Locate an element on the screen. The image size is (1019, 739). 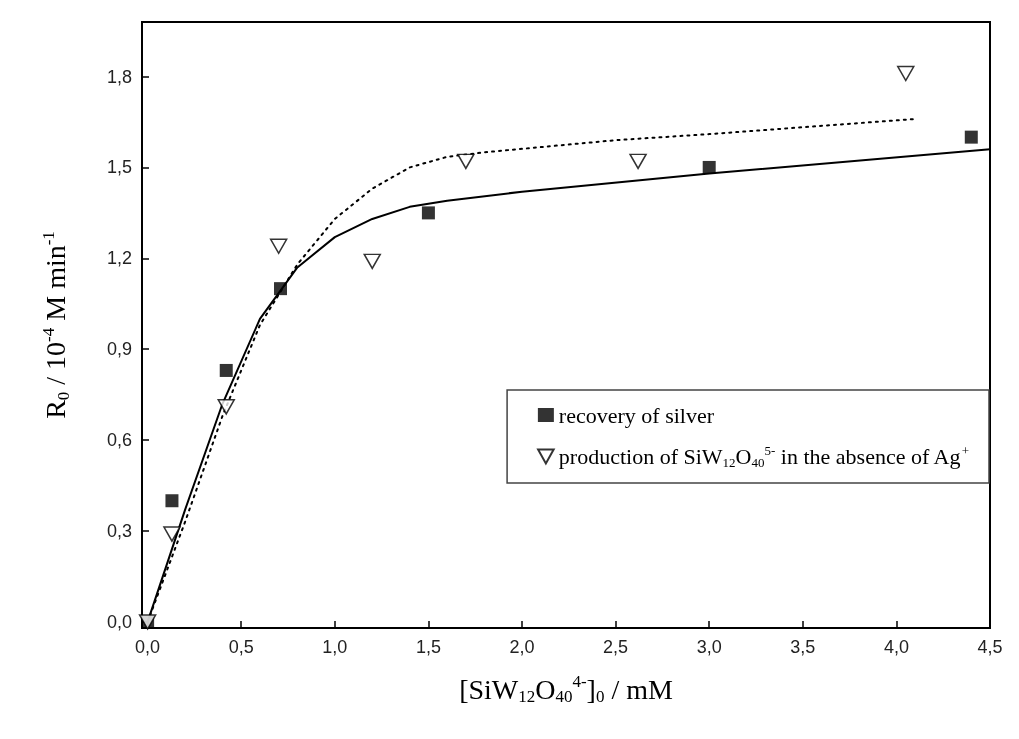
y-tick-label: 0,0 is located at coordinates (119, 621).